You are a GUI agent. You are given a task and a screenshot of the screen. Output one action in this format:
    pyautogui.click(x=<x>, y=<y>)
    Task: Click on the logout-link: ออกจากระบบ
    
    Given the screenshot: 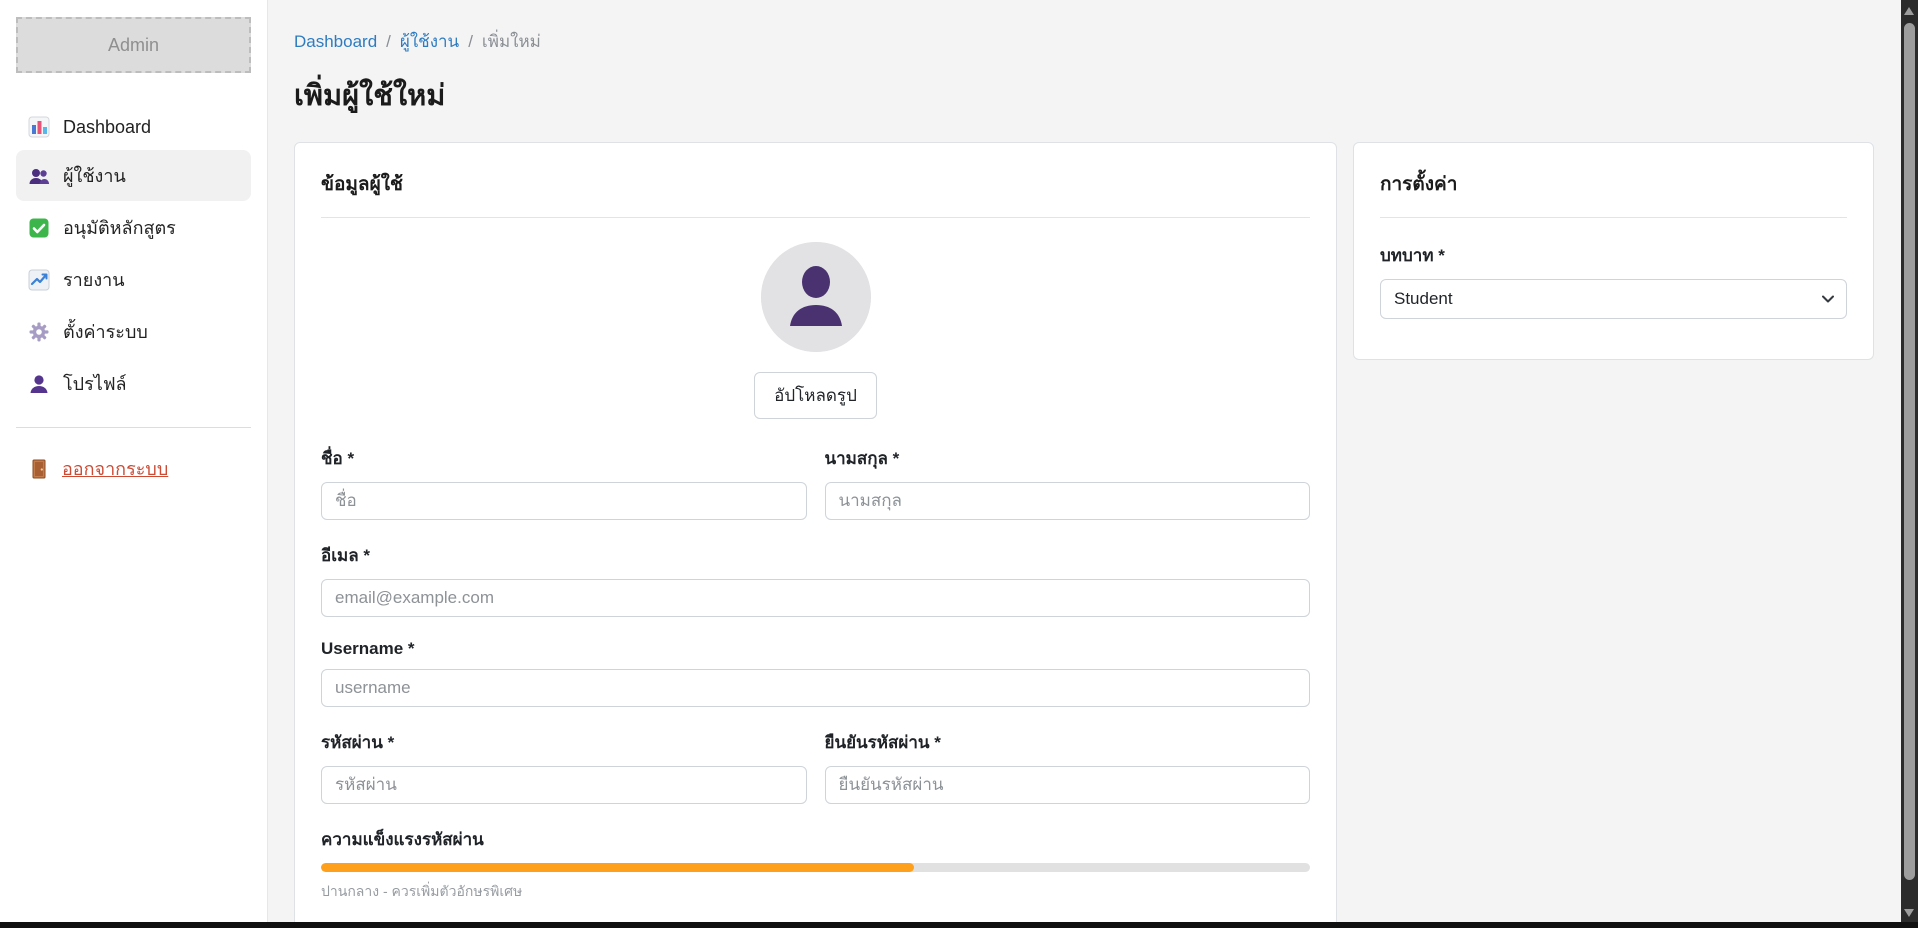 What is the action you would take?
    pyautogui.click(x=133, y=468)
    